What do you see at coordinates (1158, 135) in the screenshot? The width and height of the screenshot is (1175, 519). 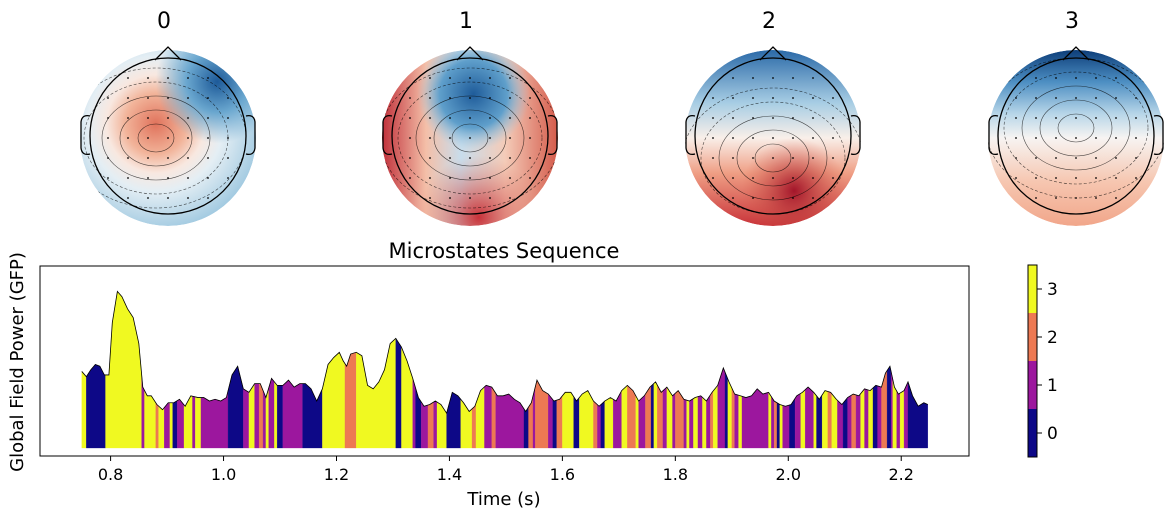 I see `right-ear` at bounding box center [1158, 135].